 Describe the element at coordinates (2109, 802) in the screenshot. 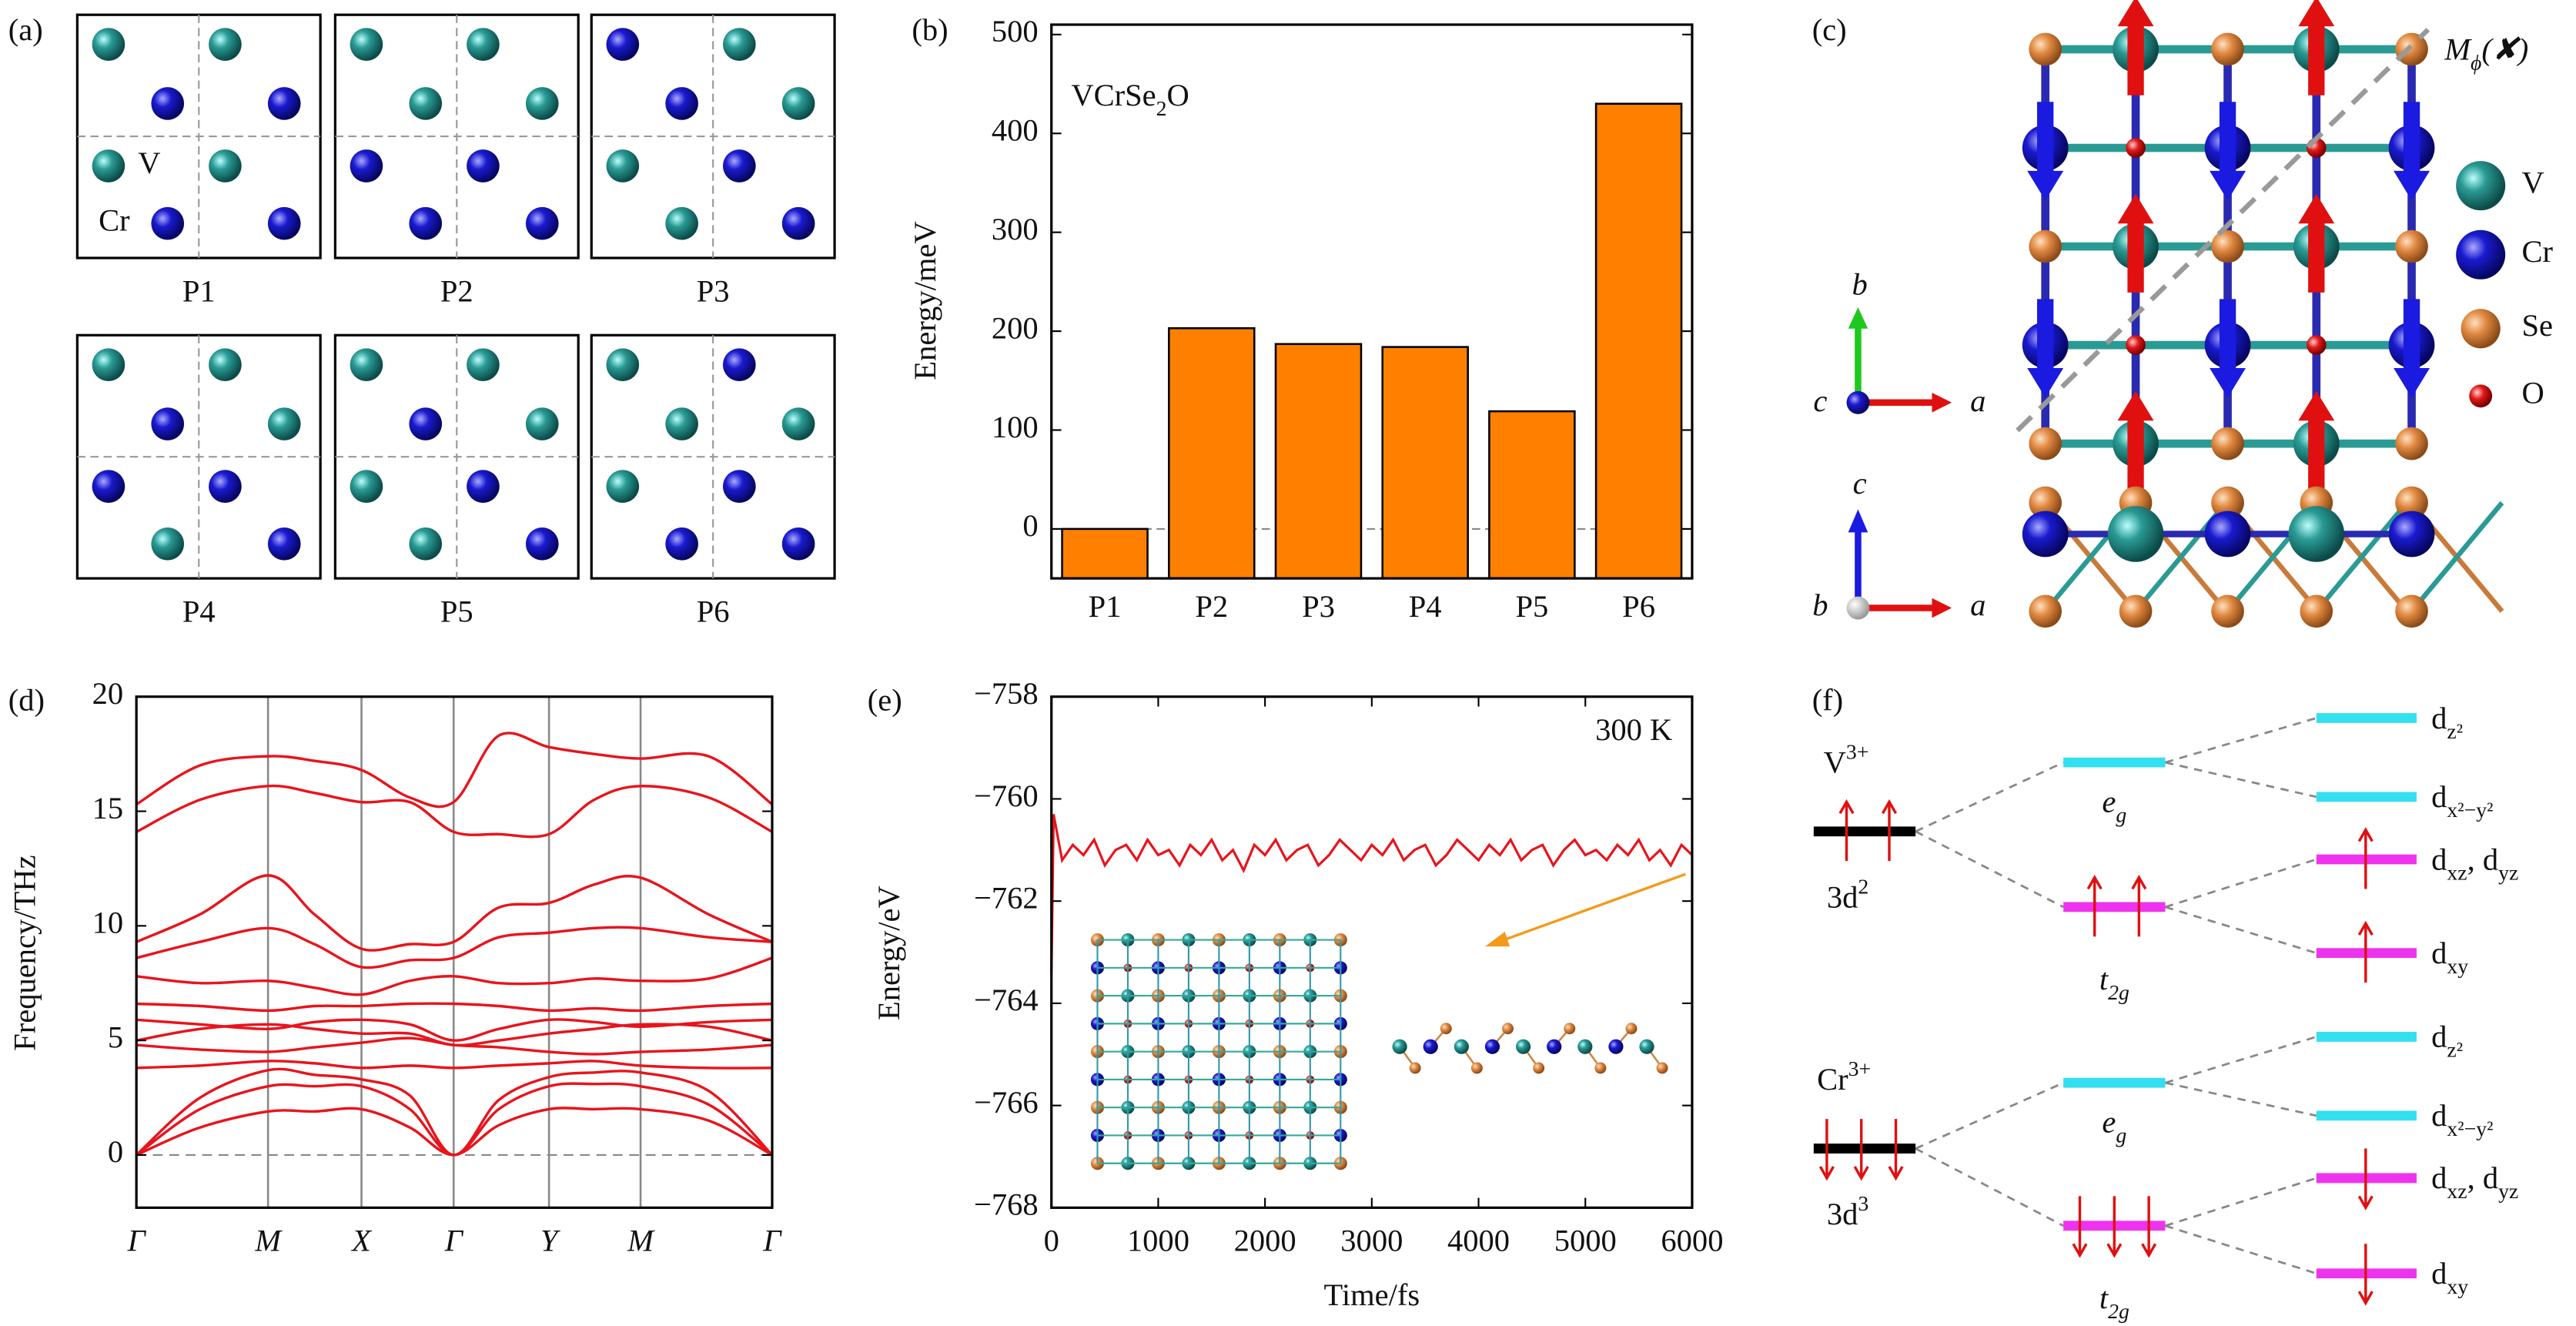

I see `text-part: e` at that location.